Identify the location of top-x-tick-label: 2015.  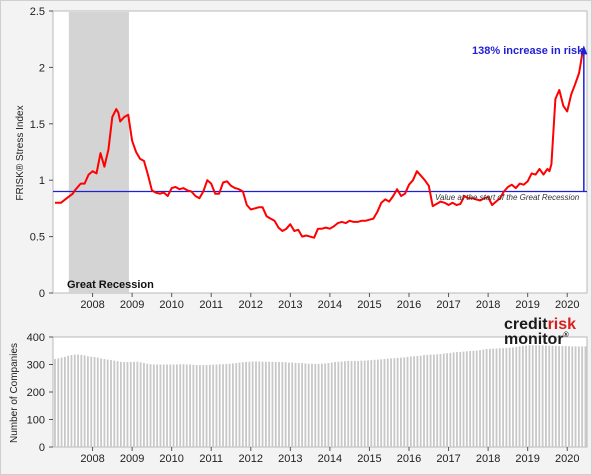
(369, 305).